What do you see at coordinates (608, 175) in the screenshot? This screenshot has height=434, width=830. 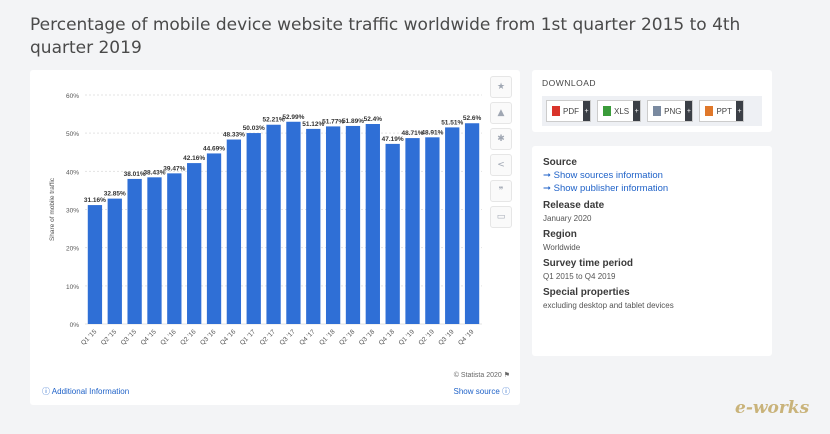 I see `show-sources-label: Show sources information` at bounding box center [608, 175].